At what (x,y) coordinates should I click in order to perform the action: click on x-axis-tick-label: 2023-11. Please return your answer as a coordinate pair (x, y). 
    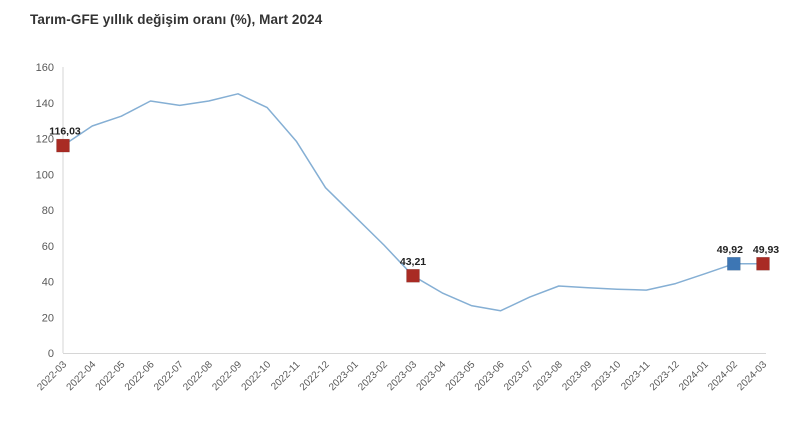
    Looking at the image, I should click on (636, 376).